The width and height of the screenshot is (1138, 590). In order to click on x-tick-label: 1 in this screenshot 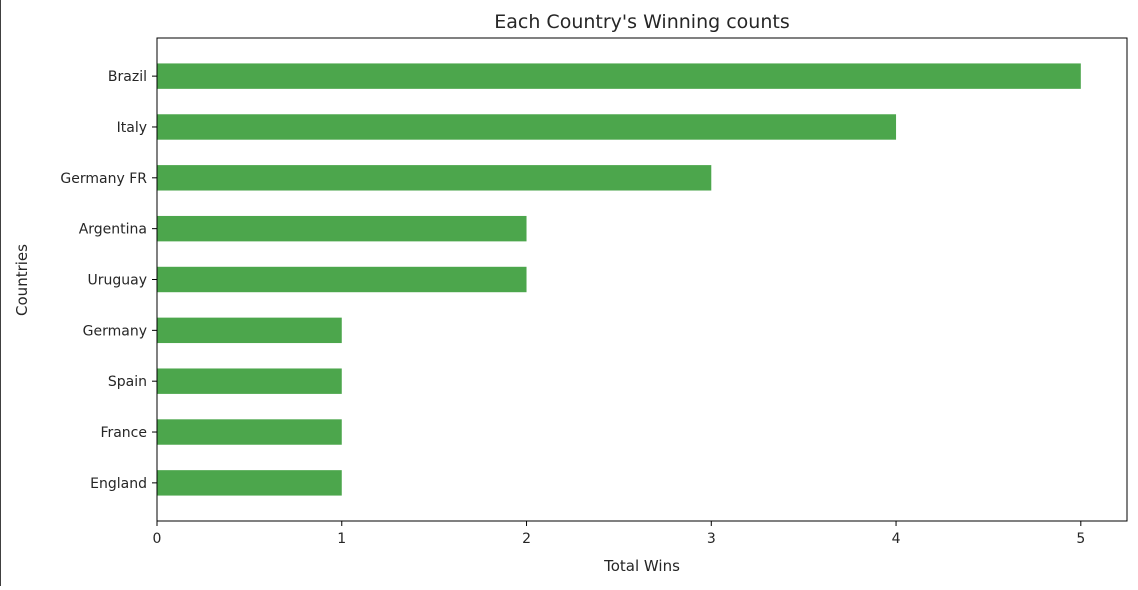, I will do `click(341, 539)`.